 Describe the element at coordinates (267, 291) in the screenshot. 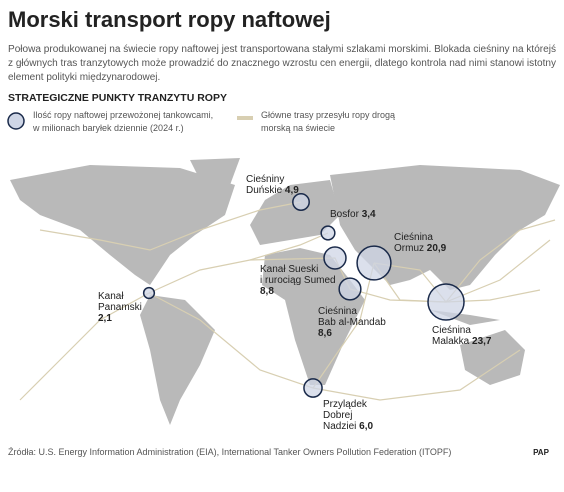

I see `chokepoint-value: 8,8` at that location.